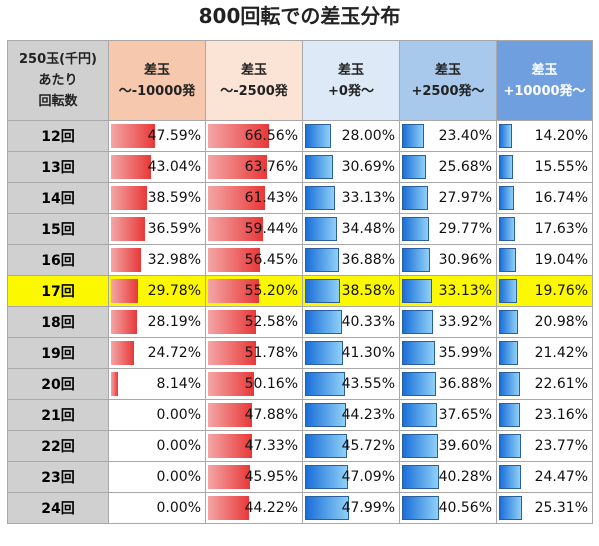  I want to click on value-cell: 63.76%, so click(254, 167).